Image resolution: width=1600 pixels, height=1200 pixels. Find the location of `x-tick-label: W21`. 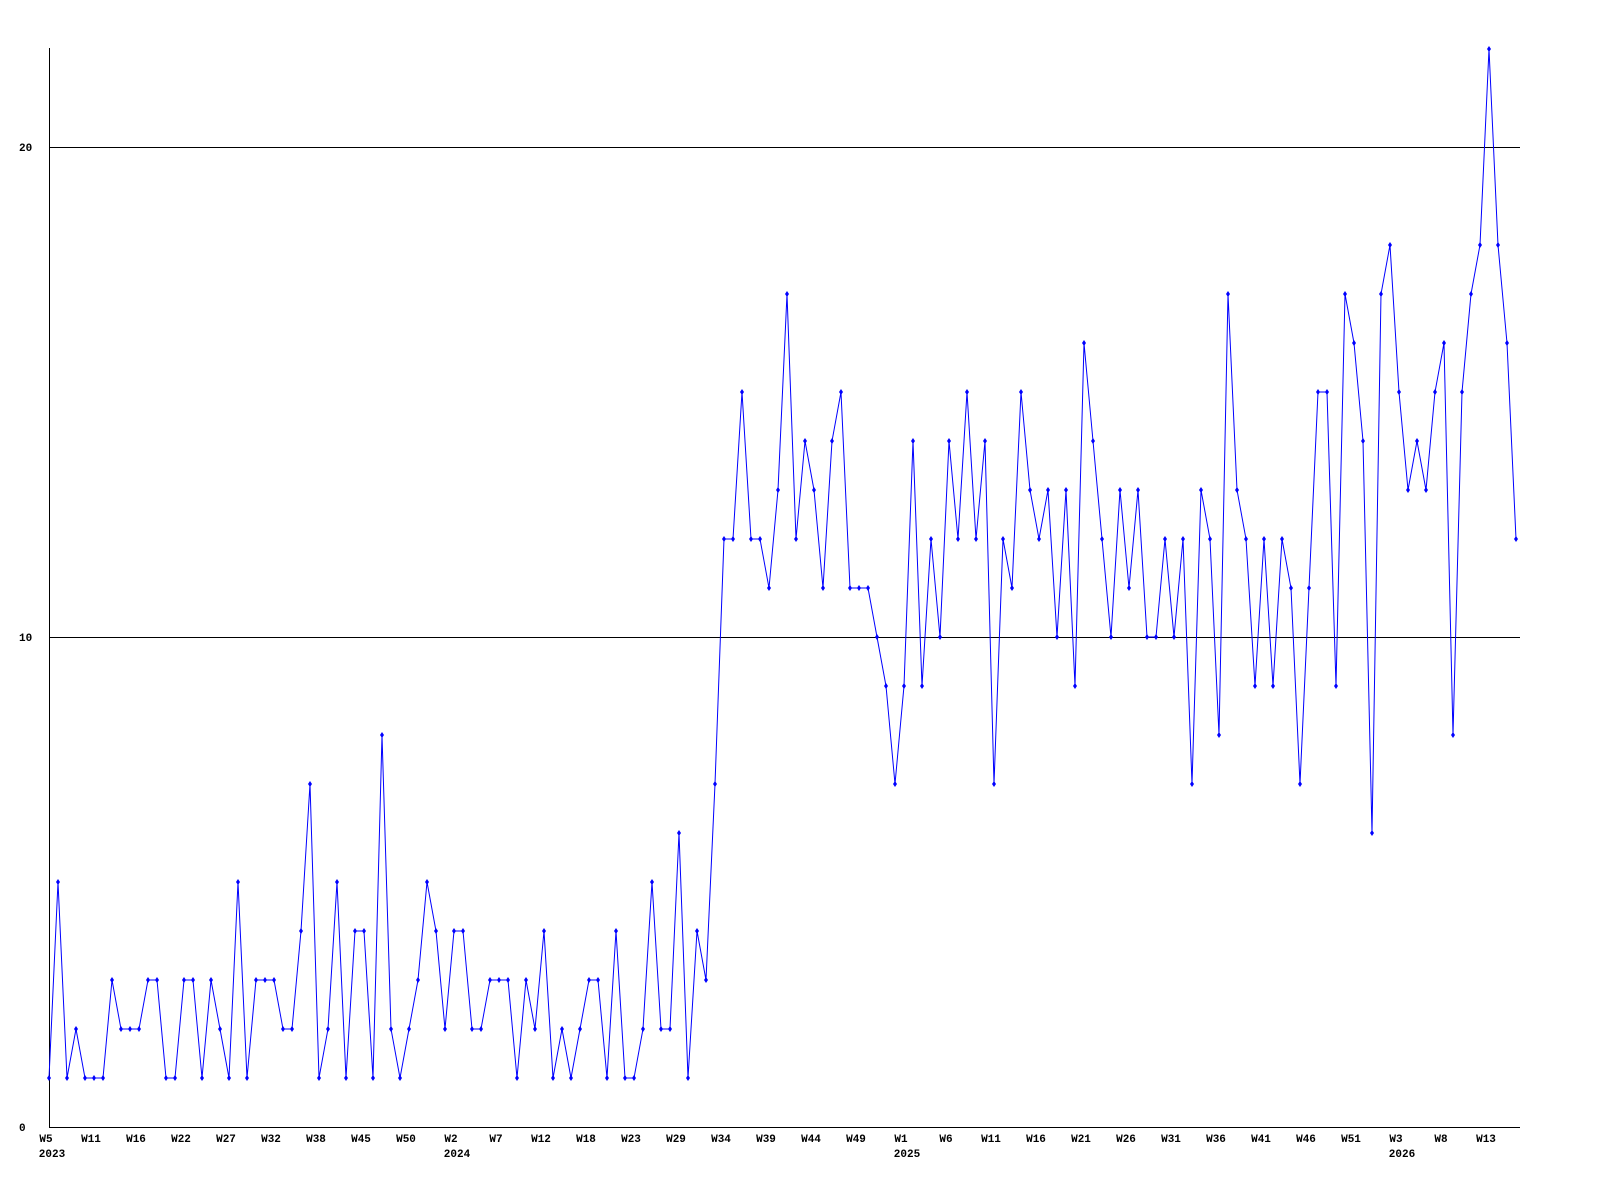

x-tick-label: W21 is located at coordinates (1081, 1140).